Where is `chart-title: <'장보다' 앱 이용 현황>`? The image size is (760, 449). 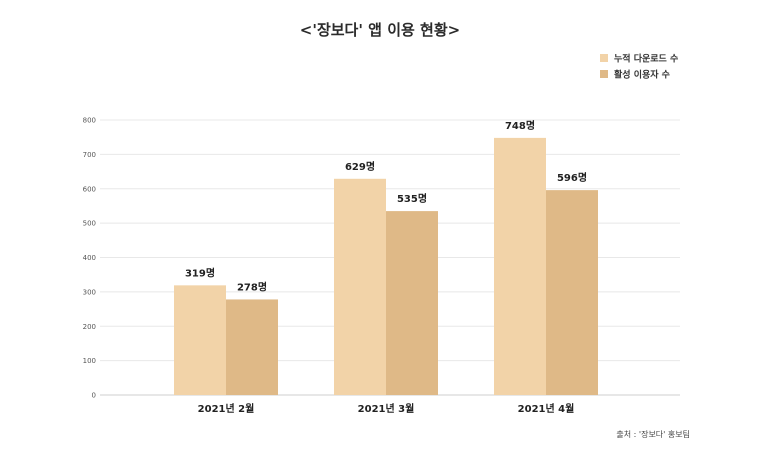
chart-title: <'장보다' 앱 이용 현황> is located at coordinates (380, 30).